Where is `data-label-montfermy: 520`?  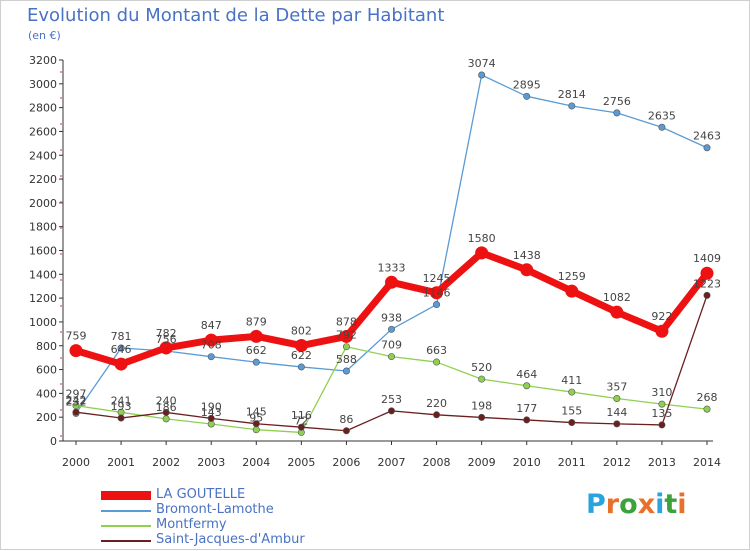 data-label-montfermy: 520 is located at coordinates (481, 367).